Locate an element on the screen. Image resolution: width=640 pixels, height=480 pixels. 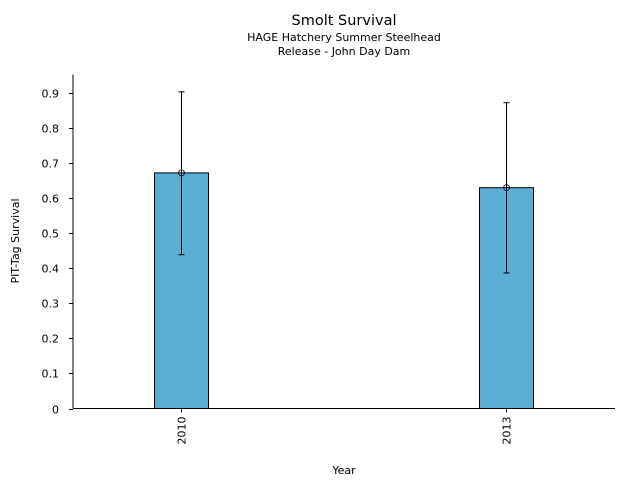
x-tick-label: 2013 is located at coordinates (507, 431).